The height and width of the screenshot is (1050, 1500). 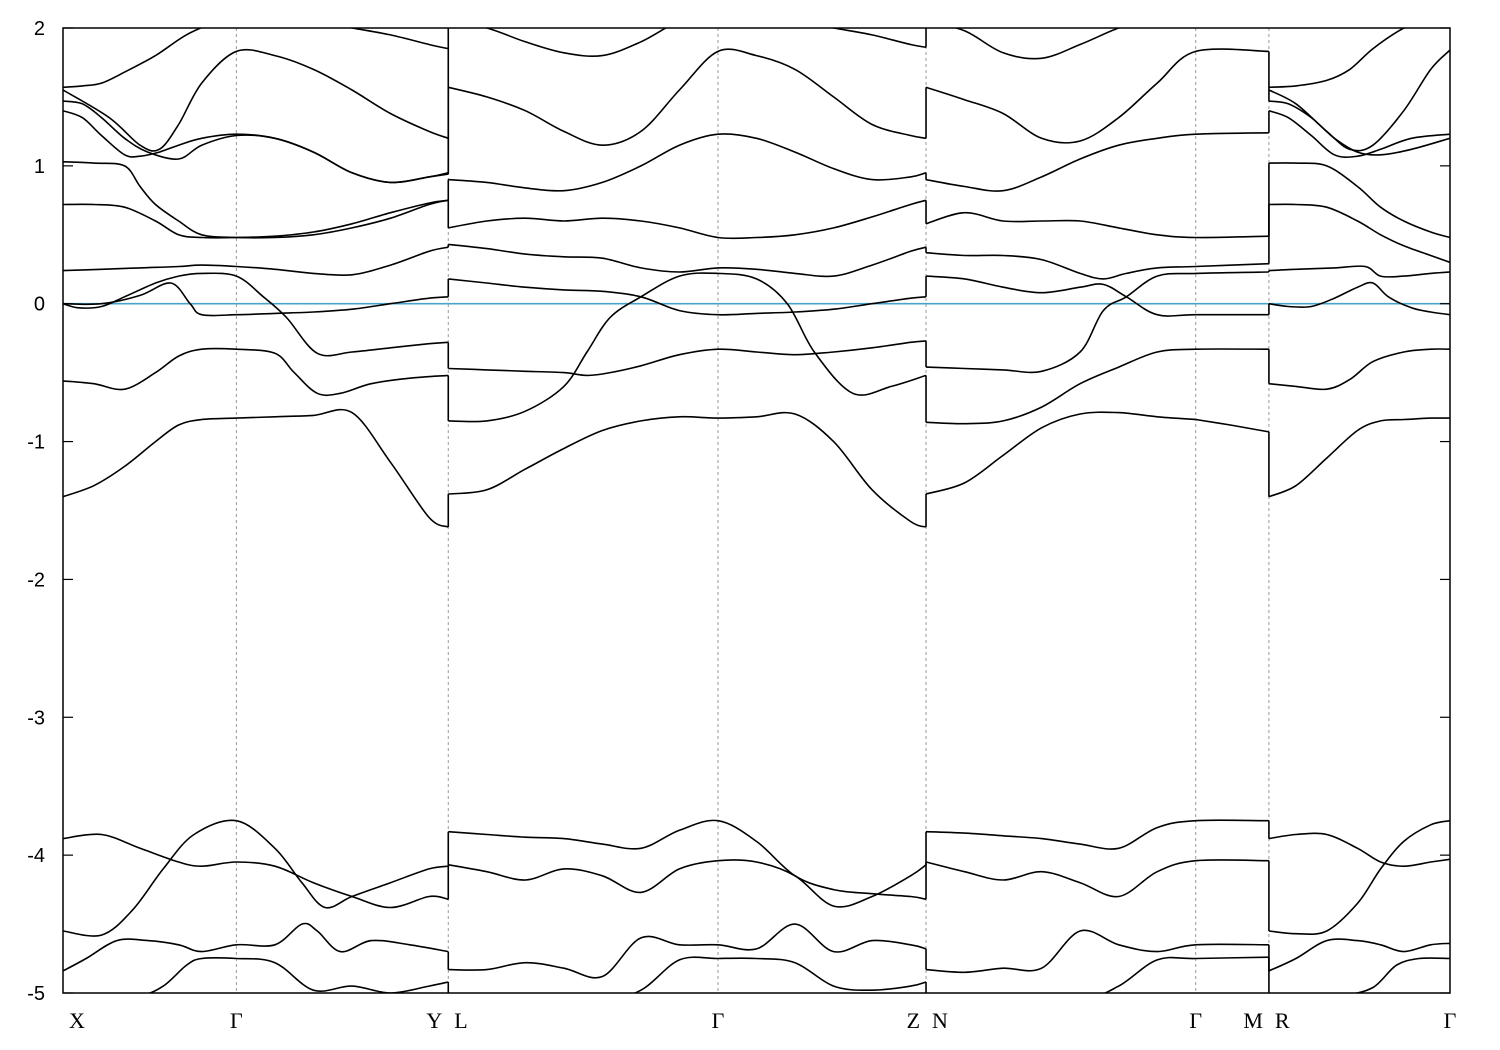 I want to click on kpoint-label-7: Γ, so click(x=1195, y=1020).